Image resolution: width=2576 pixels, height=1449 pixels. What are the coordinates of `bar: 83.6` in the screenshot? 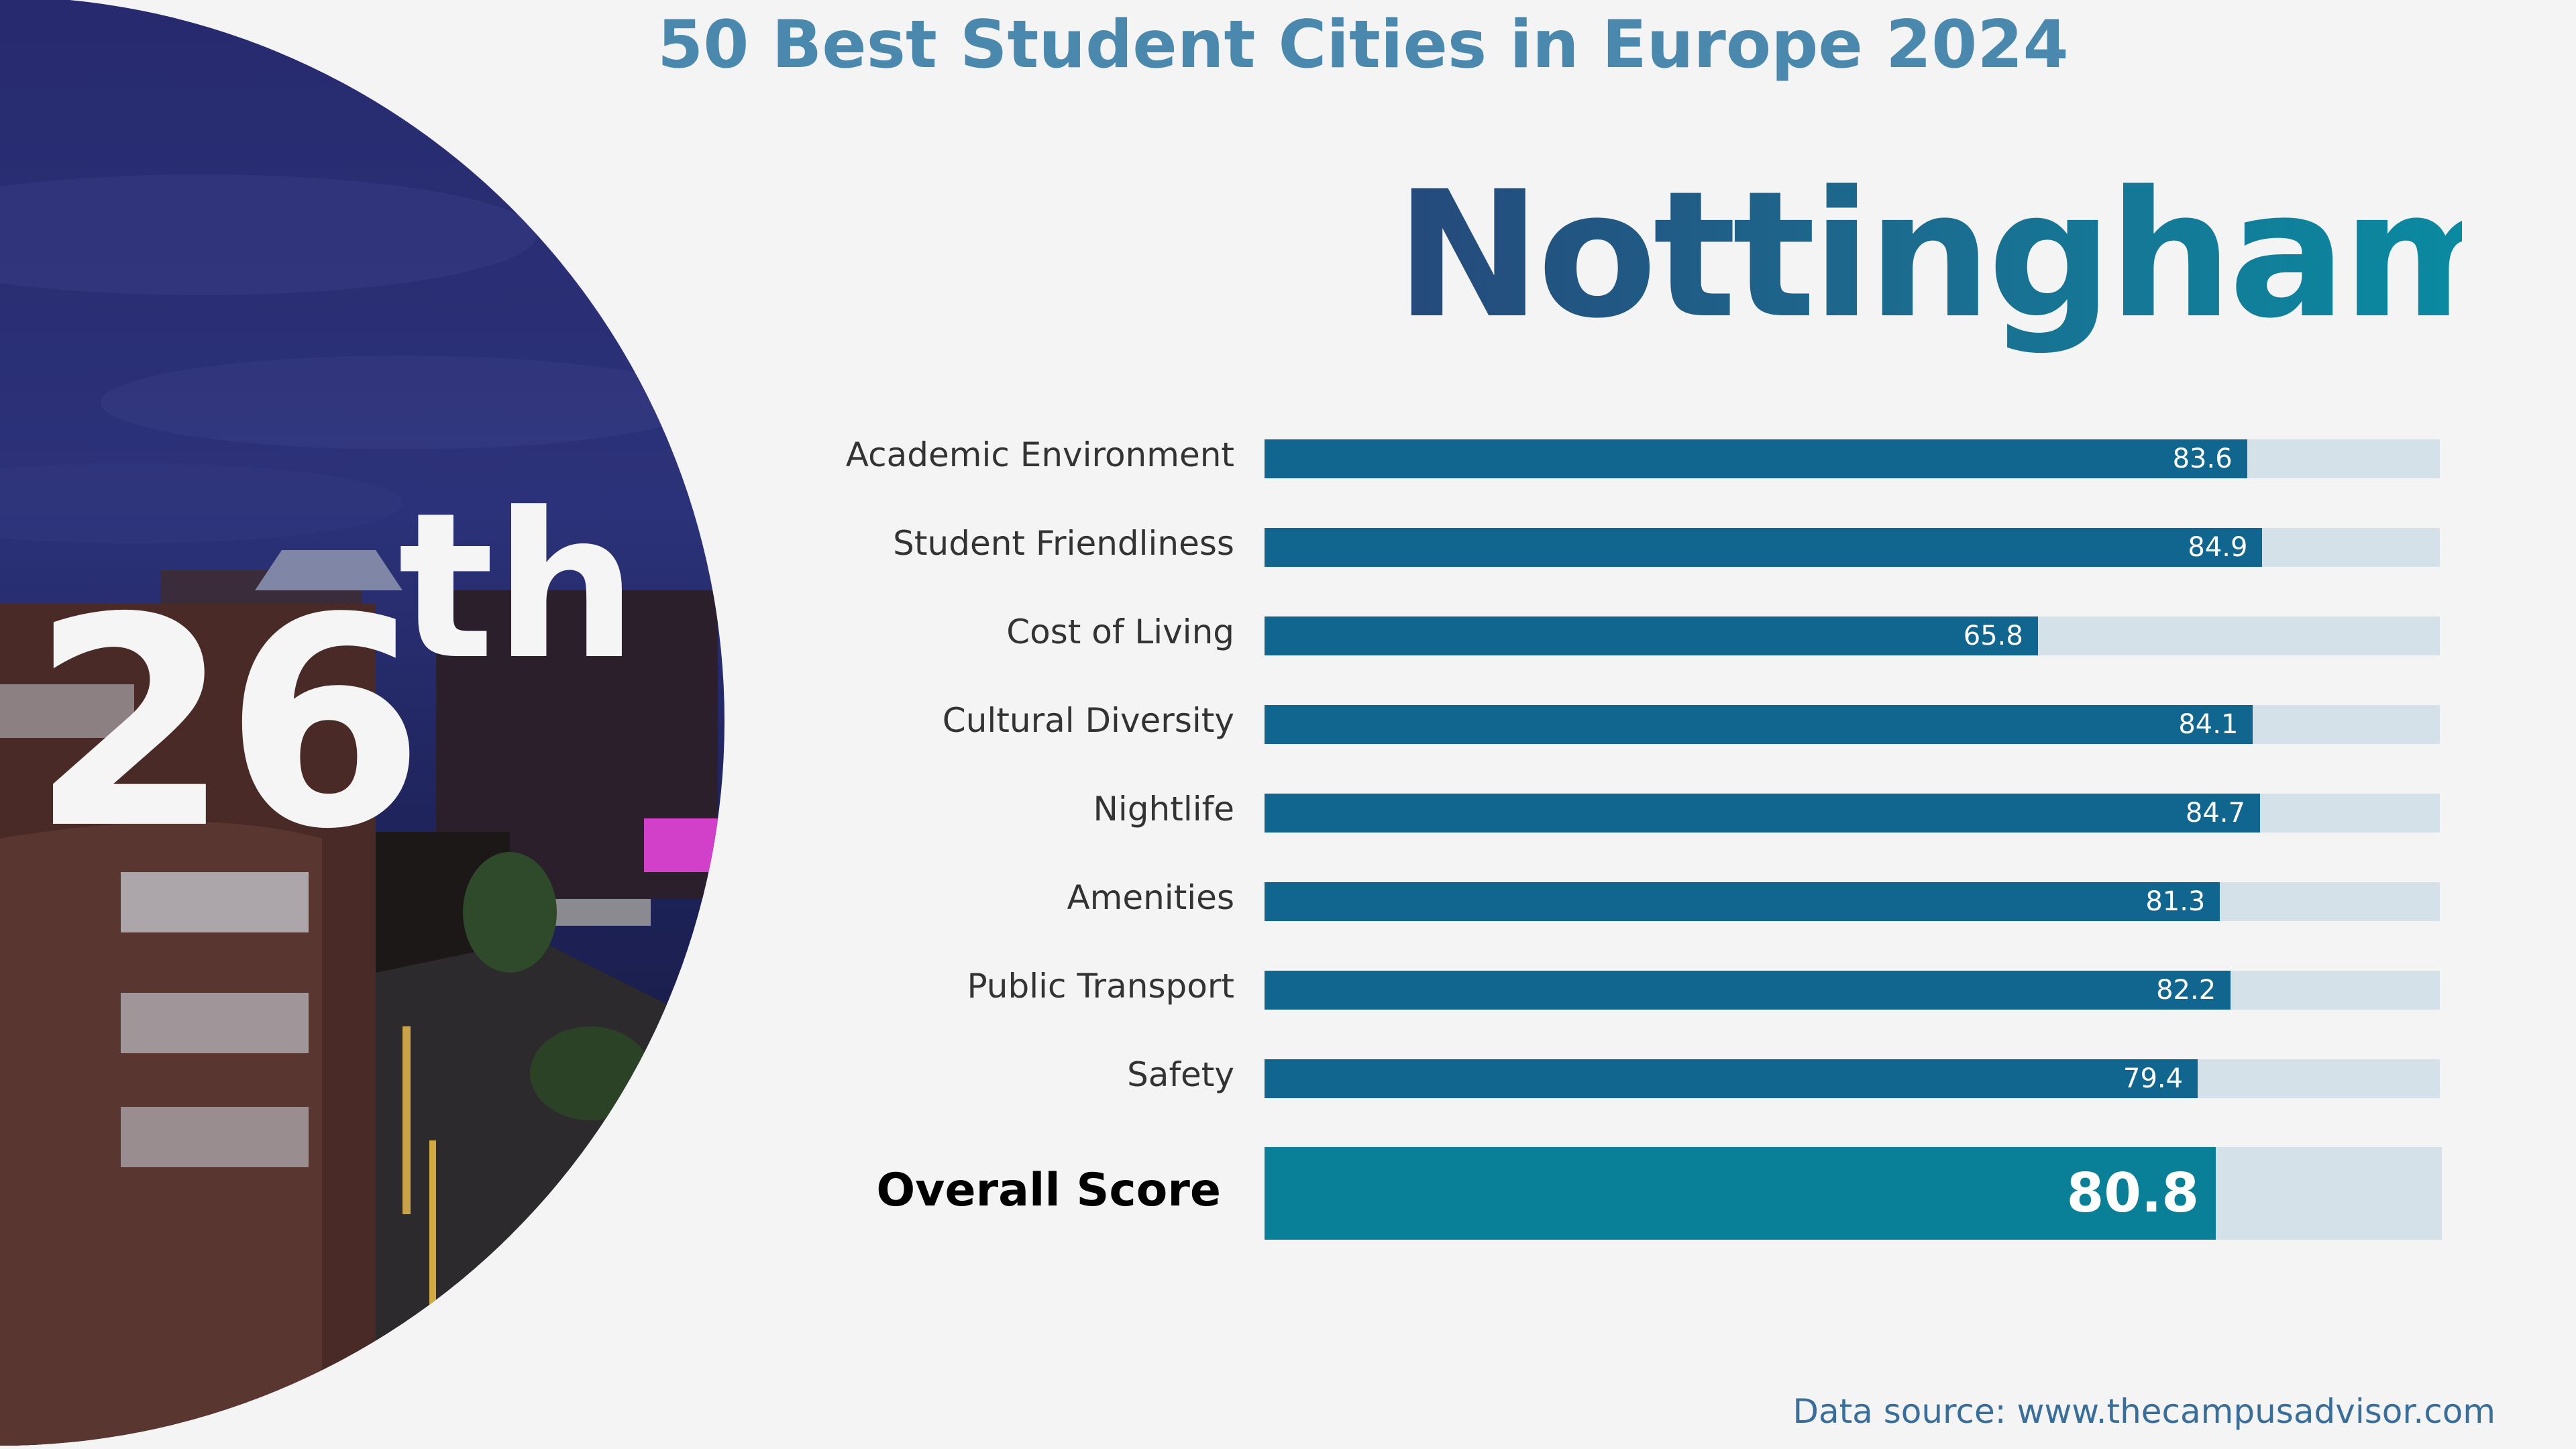 It's located at (1756, 458).